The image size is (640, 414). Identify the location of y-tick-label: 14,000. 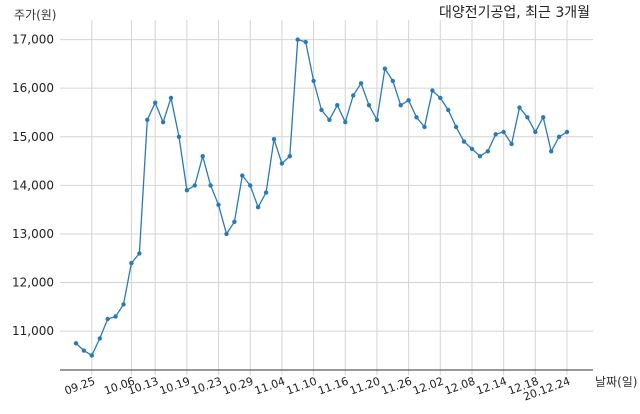
(33, 185).